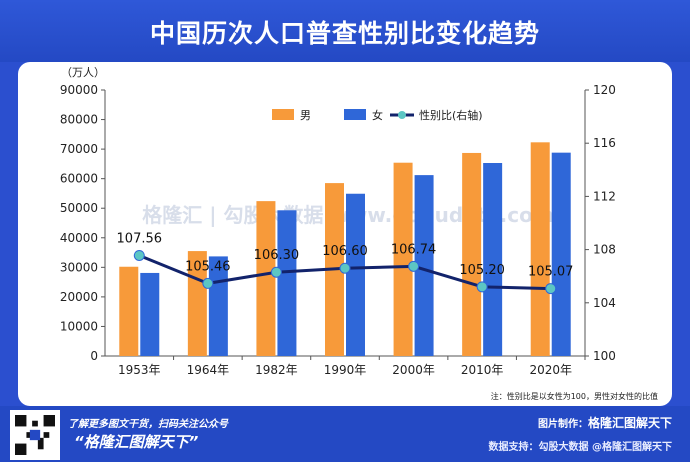  I want to click on y-right-tick-label: 104, so click(604, 303).